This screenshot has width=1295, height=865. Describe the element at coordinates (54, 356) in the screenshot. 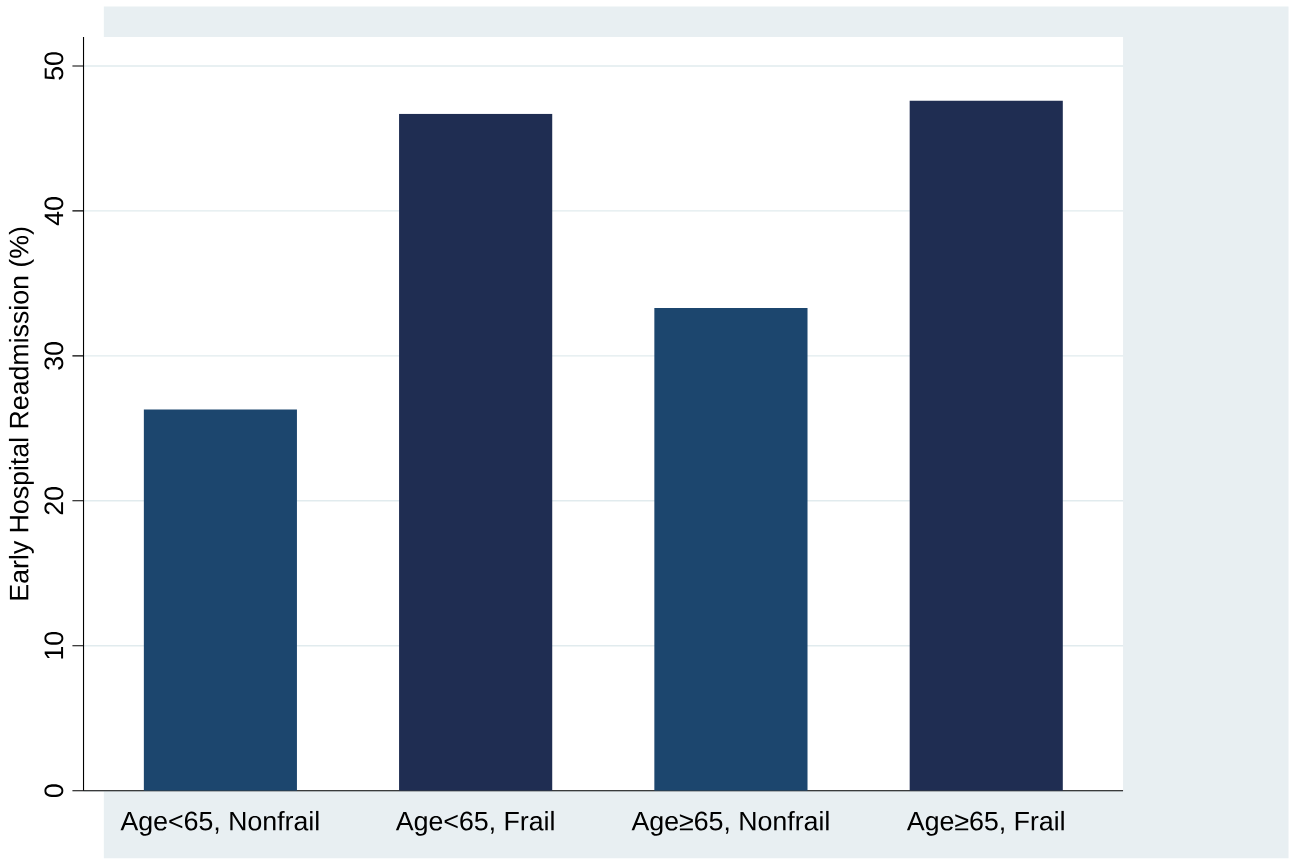

I see `y-tick-label: 30` at that location.